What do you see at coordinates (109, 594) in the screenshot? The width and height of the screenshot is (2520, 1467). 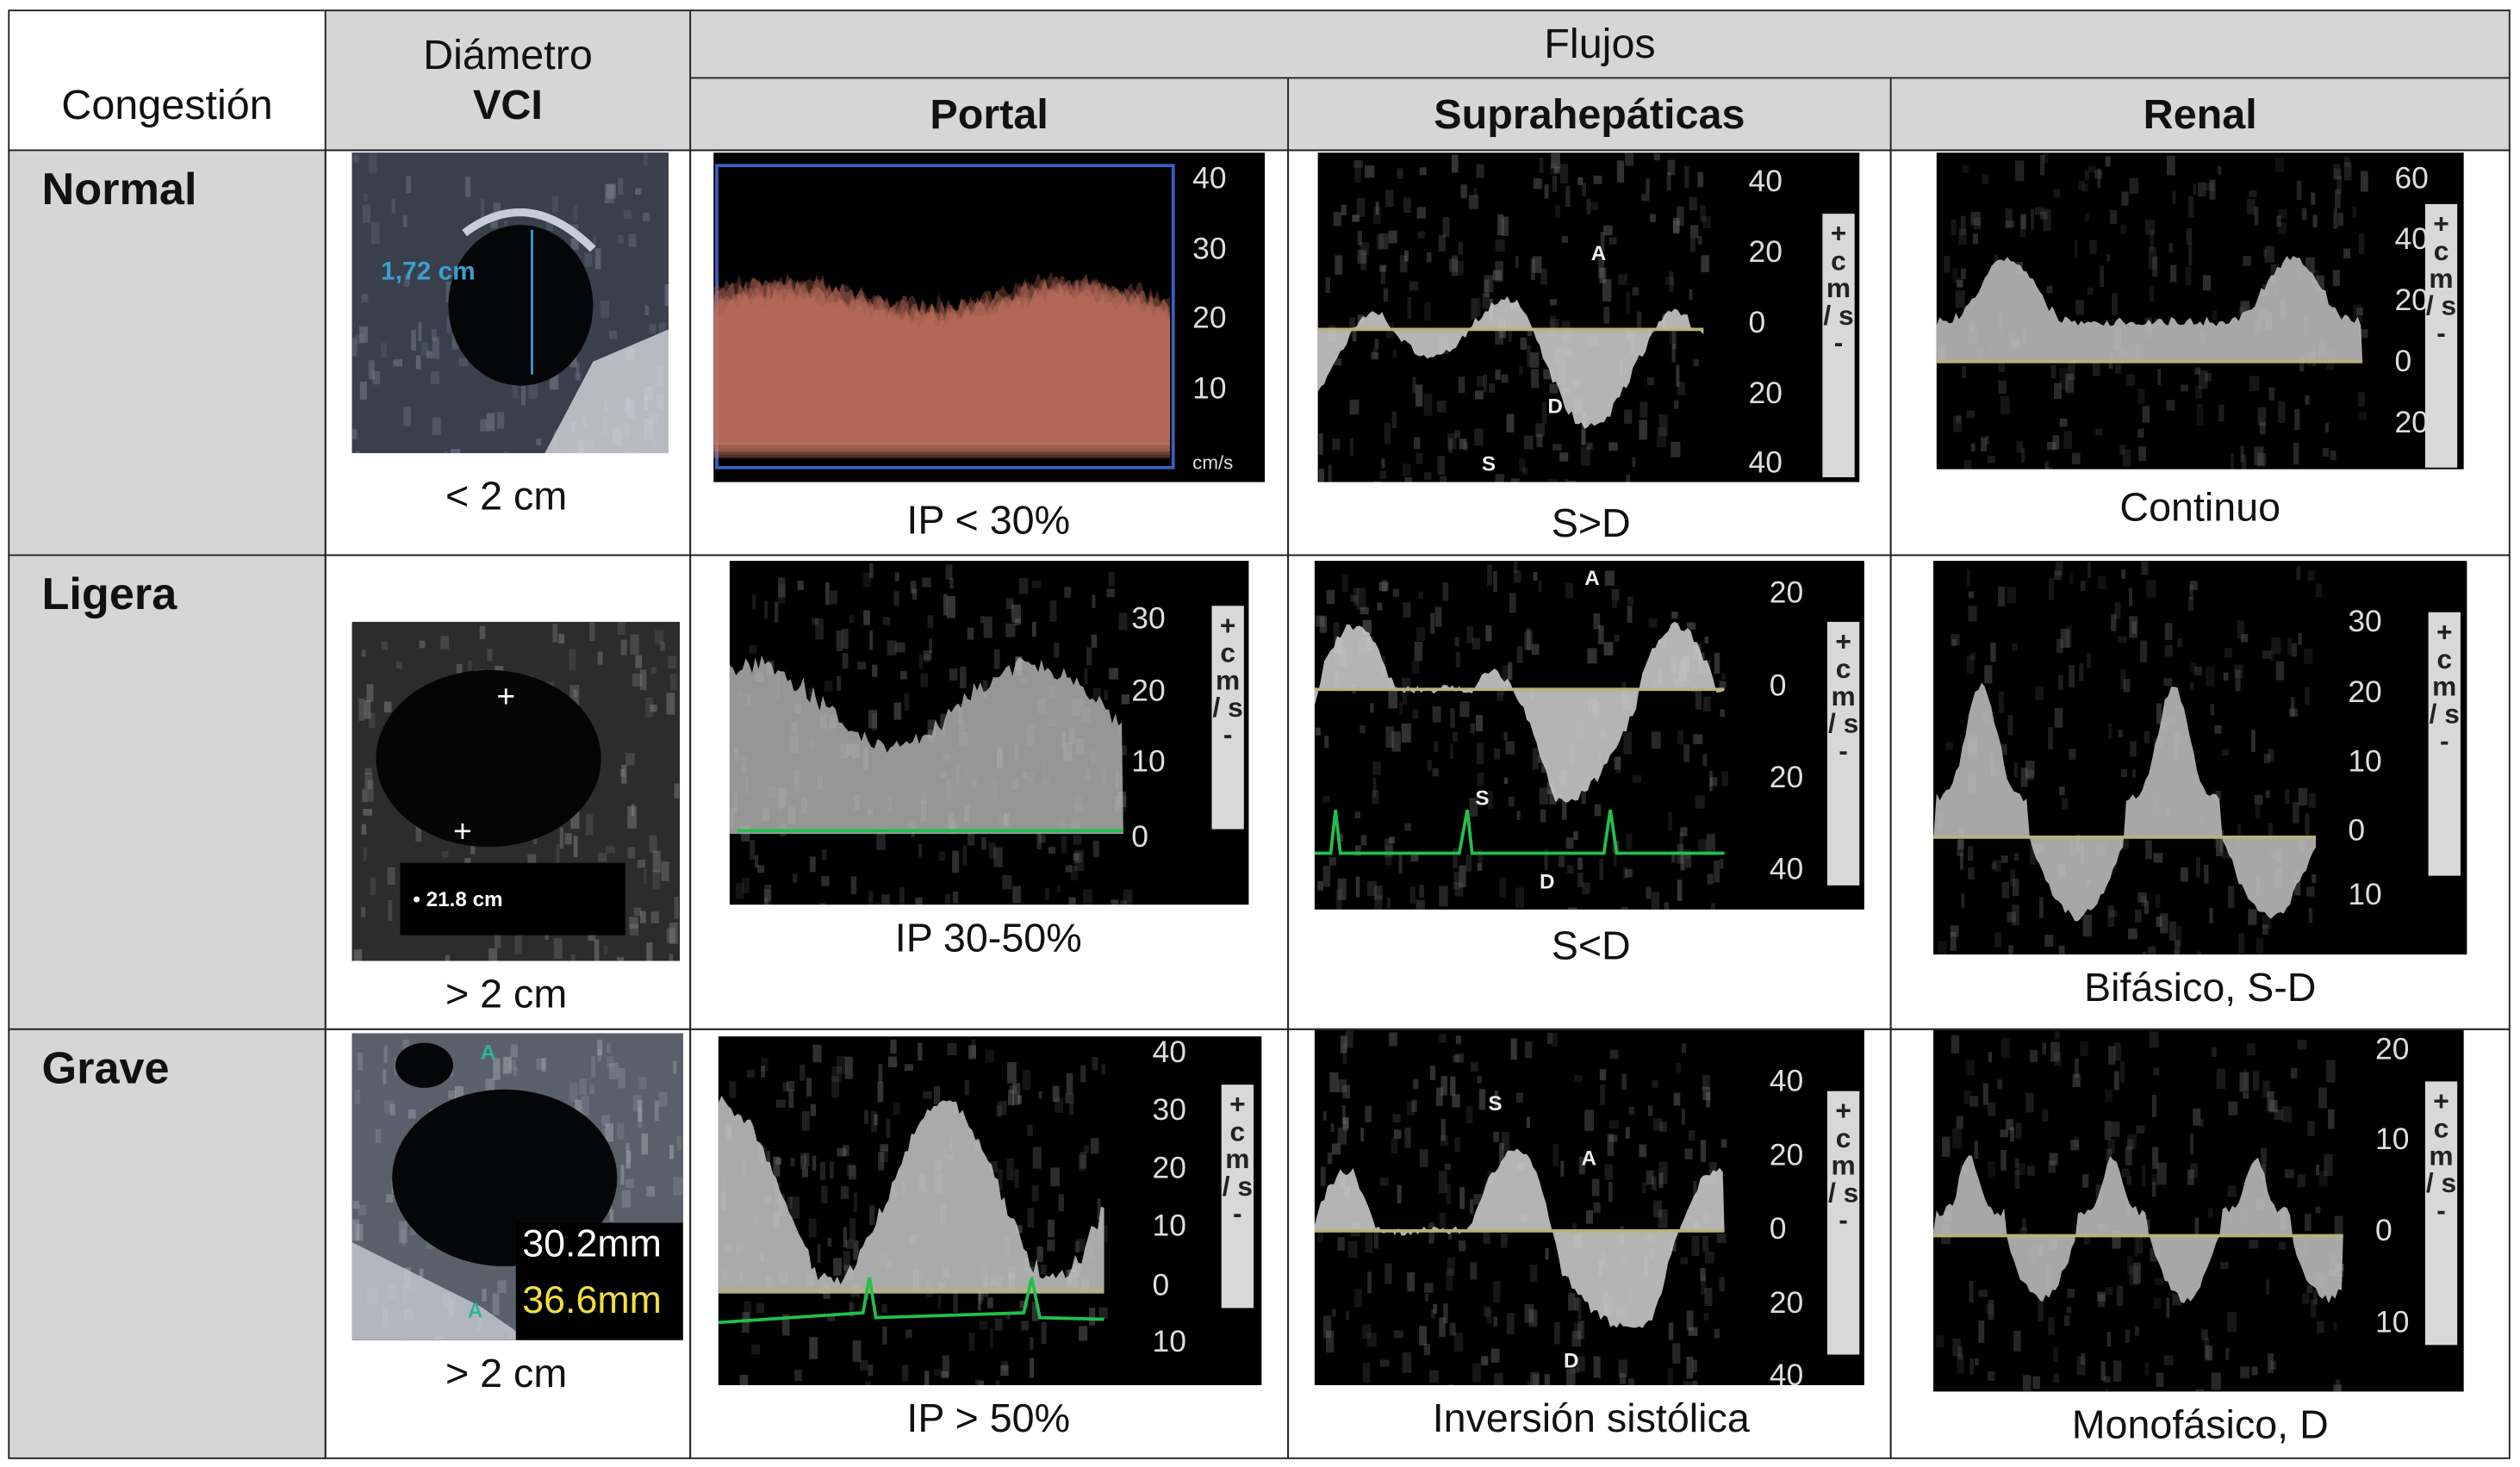 I see `row-label: Ligera` at bounding box center [109, 594].